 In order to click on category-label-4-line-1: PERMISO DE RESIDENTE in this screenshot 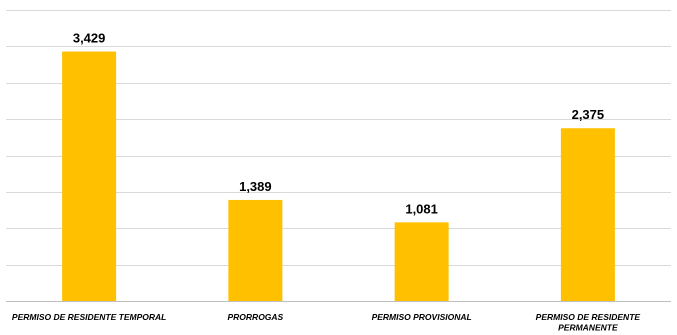, I will do `click(588, 317)`.